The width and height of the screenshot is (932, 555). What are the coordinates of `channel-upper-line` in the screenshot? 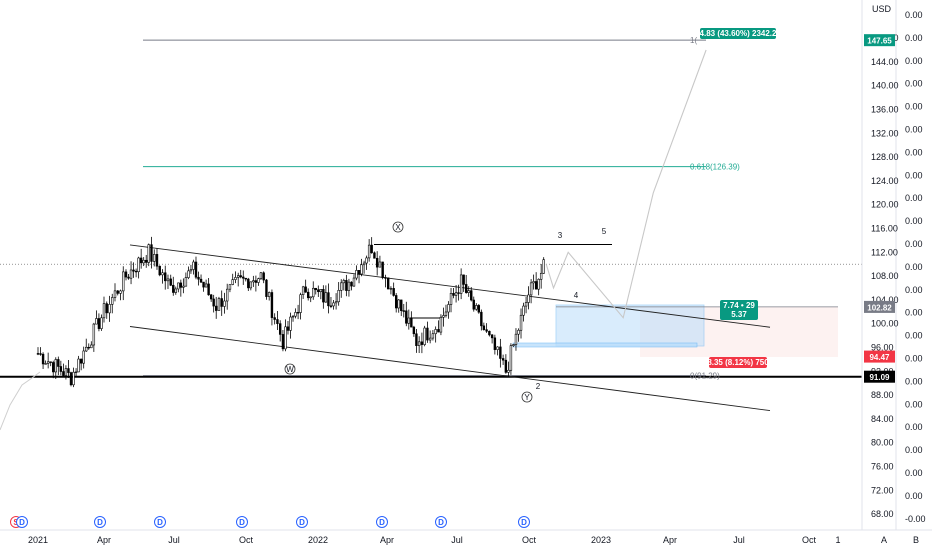 It's located at (450, 286).